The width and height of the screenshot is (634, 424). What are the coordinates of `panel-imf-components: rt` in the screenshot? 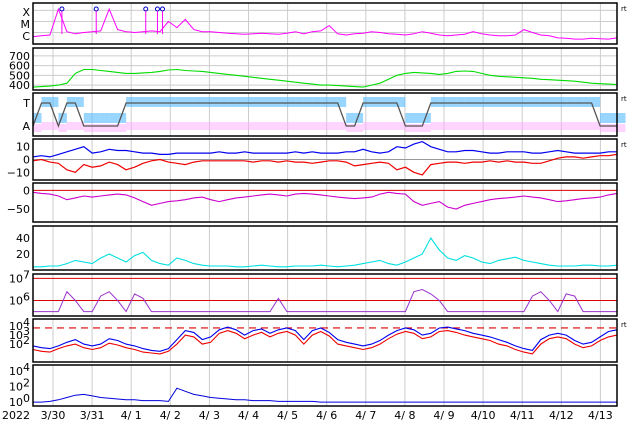 It's located at (329, 159).